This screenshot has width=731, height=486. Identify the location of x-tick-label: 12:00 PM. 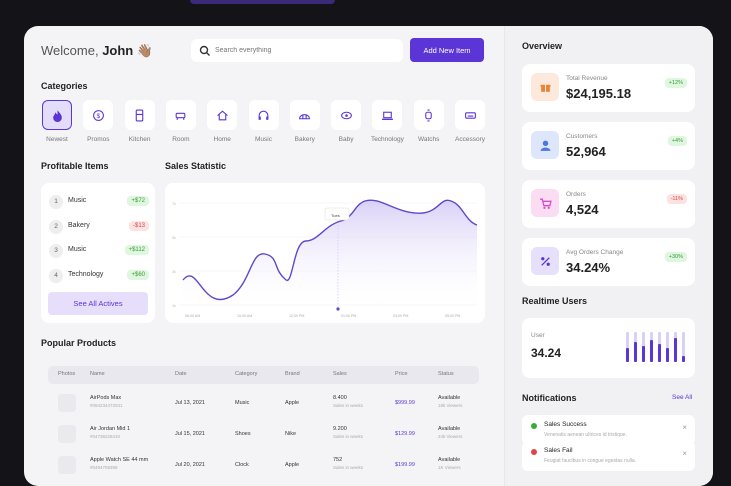
(296, 316).